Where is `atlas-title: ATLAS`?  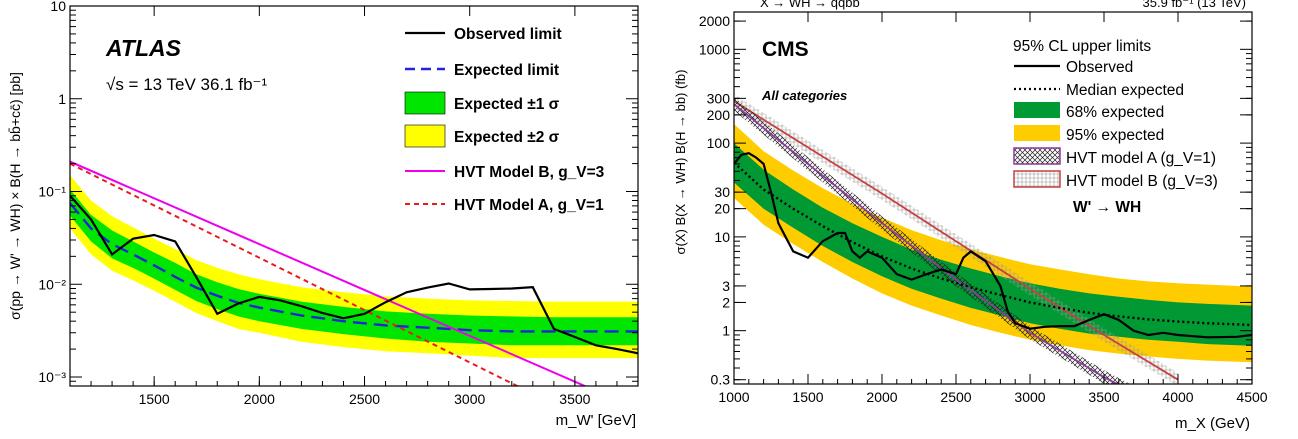 atlas-title: ATLAS is located at coordinates (143, 48).